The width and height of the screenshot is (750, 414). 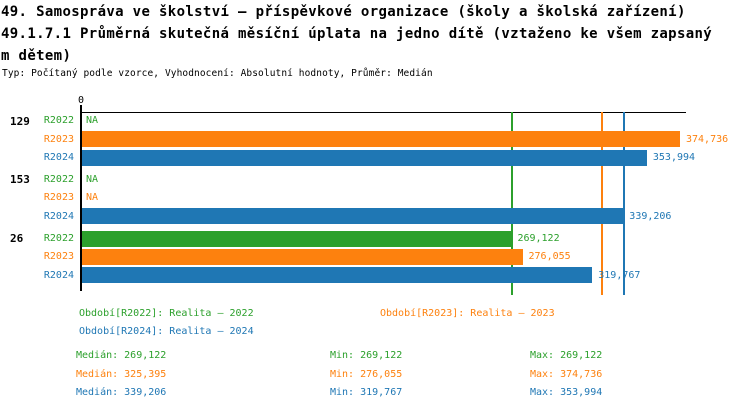 What do you see at coordinates (58, 238) in the screenshot?
I see `series-row-label-r2022-26: R2022` at bounding box center [58, 238].